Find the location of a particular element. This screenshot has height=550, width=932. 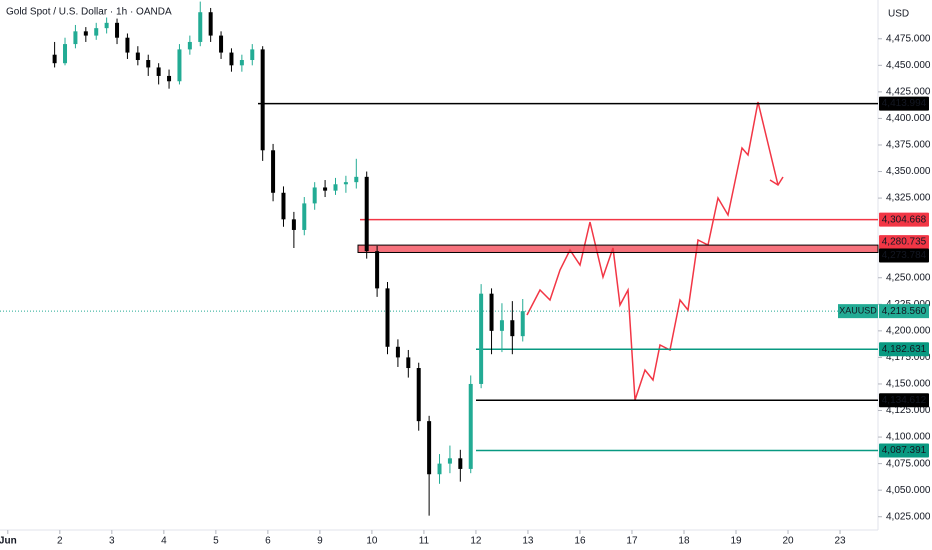

x-tick-label: Jun is located at coordinates (8, 541).